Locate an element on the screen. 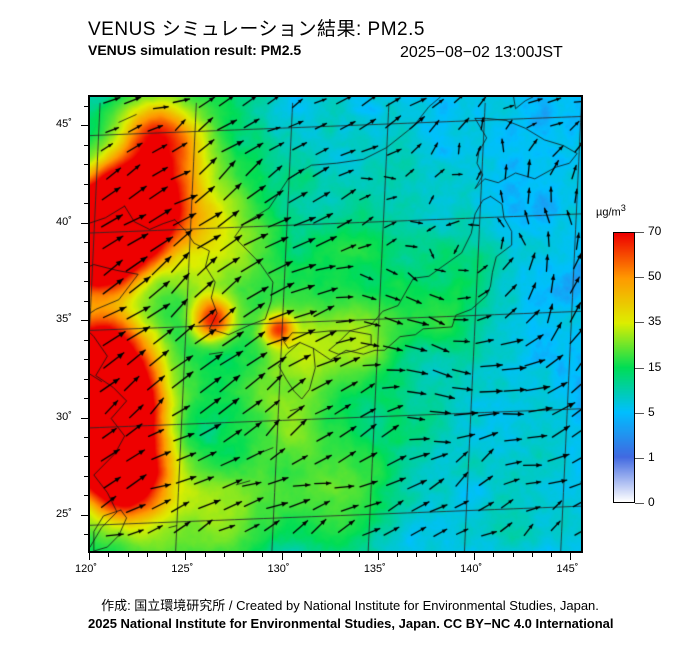 This screenshot has height=649, width=700. page-title-japanese: VENUS シミュレーション結果: PM2.5 is located at coordinates (256, 29).